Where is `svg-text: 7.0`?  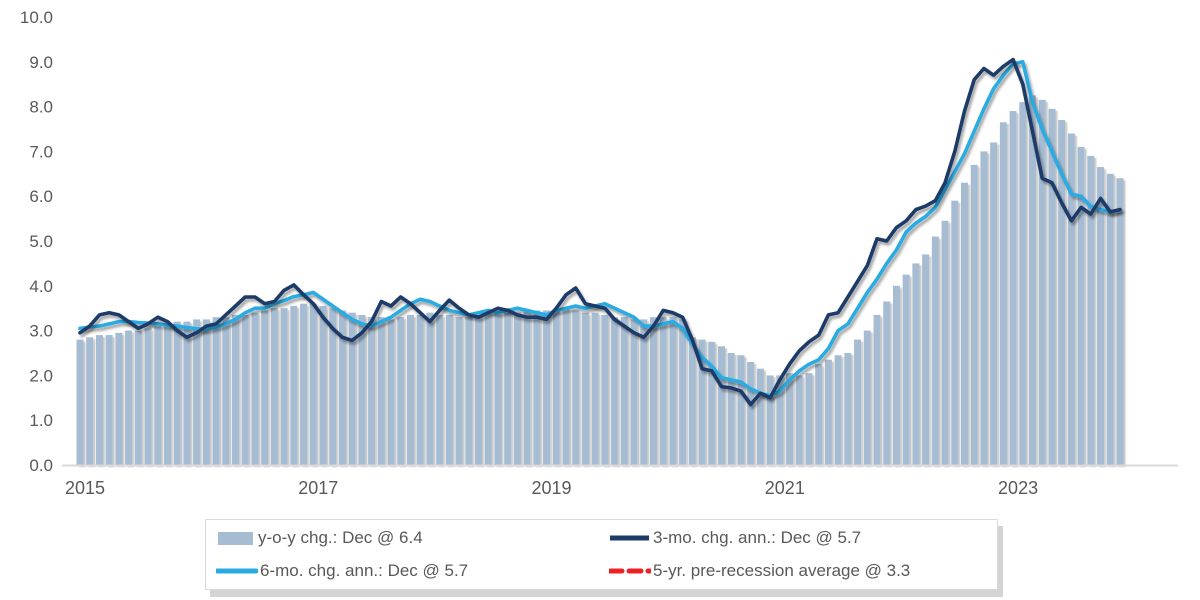
svg-text: 7.0 is located at coordinates (41, 151).